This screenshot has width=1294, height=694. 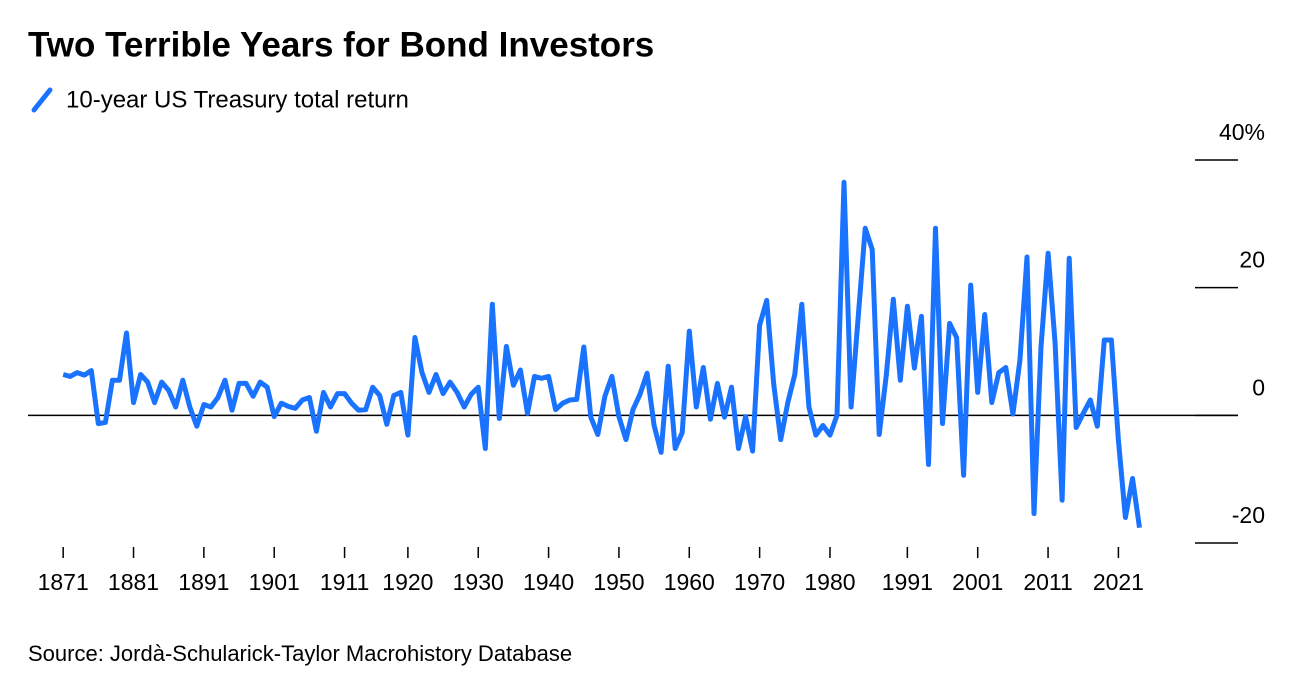 I want to click on x-tick-label: 1991, so click(x=907, y=582).